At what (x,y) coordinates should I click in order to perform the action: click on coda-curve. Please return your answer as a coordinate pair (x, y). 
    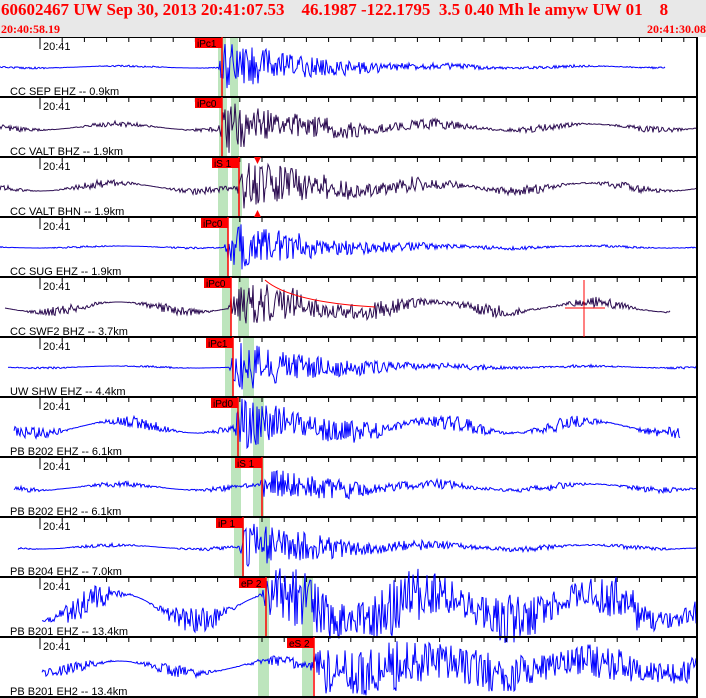
    Looking at the image, I should click on (320, 293).